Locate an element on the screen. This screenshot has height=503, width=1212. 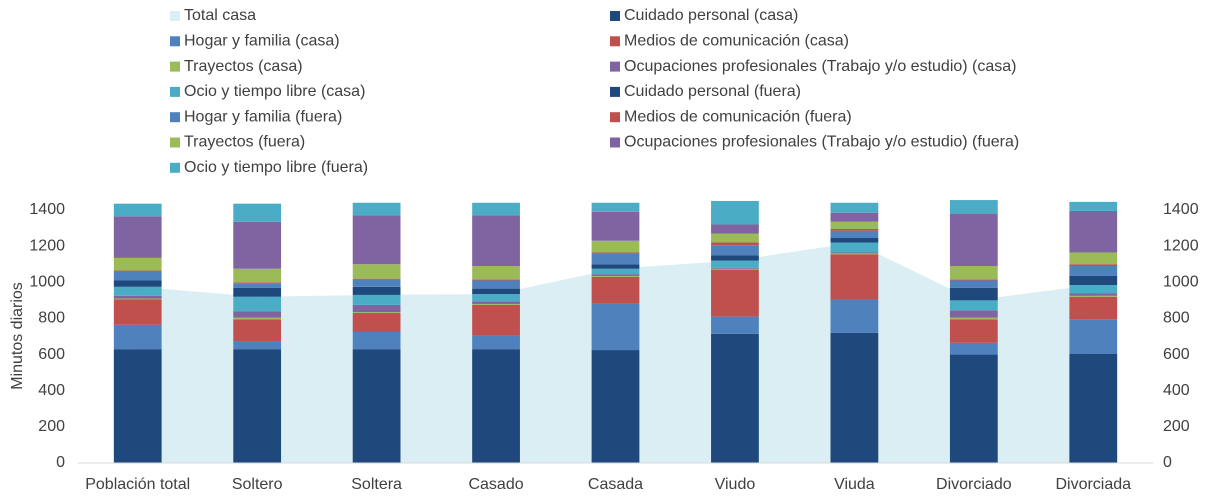
x-tick-label: Soltero is located at coordinates (257, 484).